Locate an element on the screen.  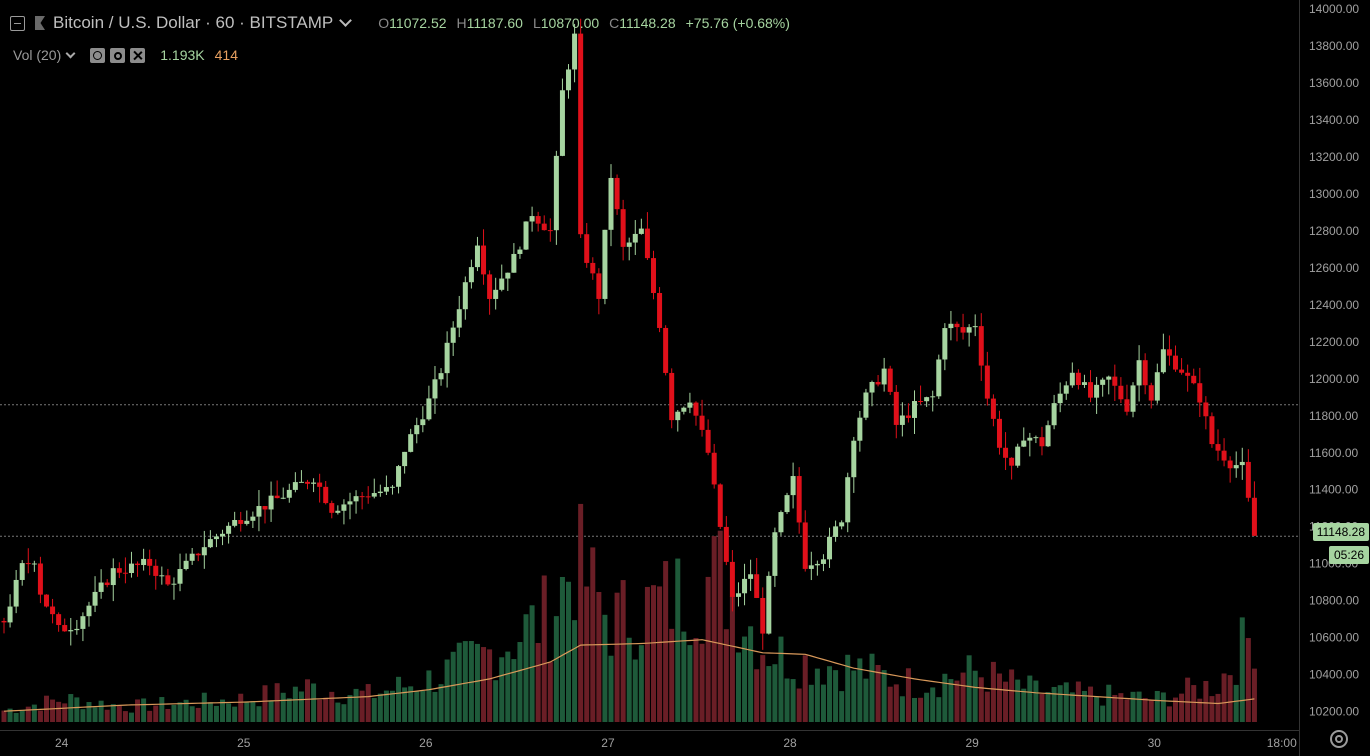
close-icon is located at coordinates (138, 55).